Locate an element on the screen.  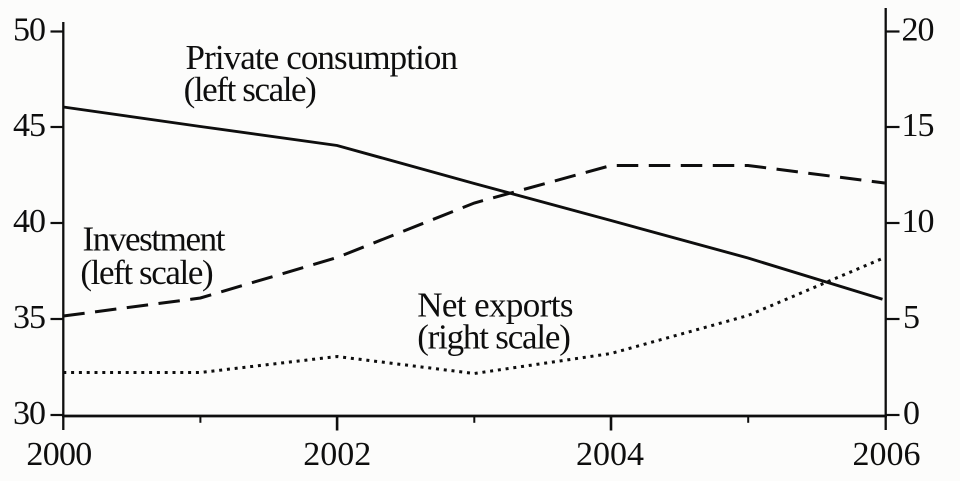
svg-text: Private consumption is located at coordinates (322, 57).